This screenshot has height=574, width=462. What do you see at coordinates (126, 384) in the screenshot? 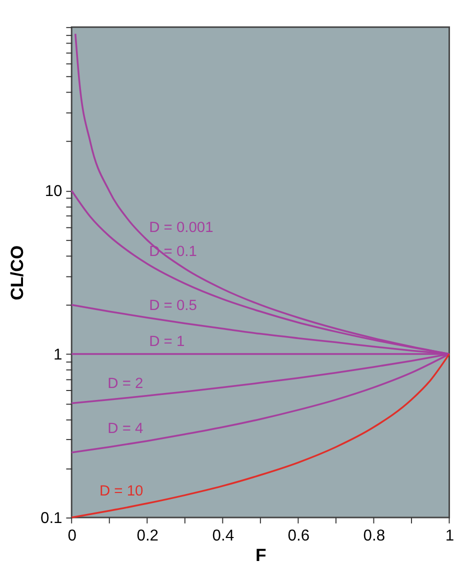
I see `series-label: D = 2` at bounding box center [126, 384].